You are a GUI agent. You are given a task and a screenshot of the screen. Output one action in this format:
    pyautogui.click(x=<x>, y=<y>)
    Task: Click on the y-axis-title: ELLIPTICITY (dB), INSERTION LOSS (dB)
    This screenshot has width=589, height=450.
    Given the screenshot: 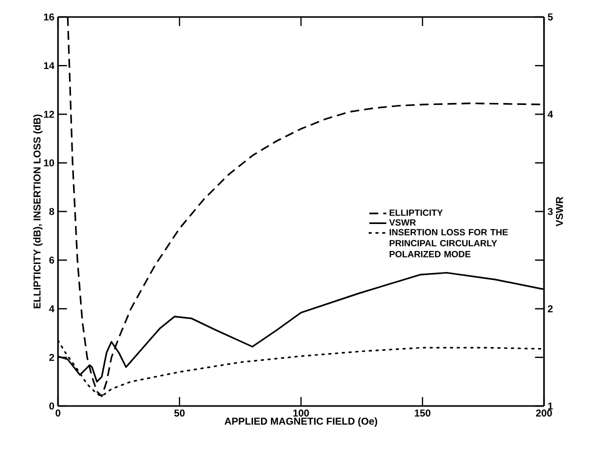 What is the action you would take?
    pyautogui.click(x=38, y=211)
    